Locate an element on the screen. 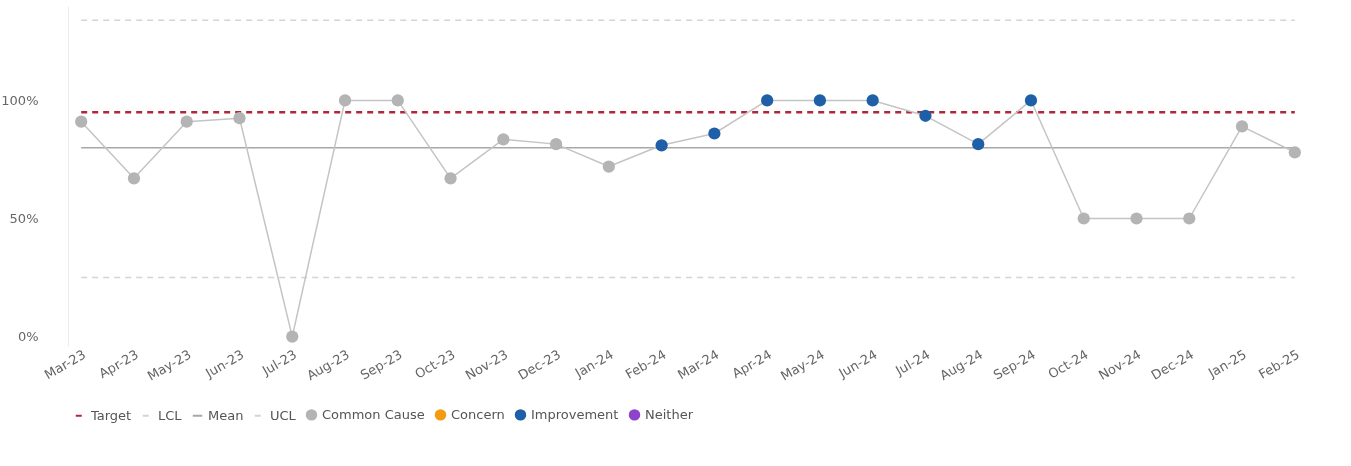 This screenshot has width=1351, height=466. legend-label: Target is located at coordinates (111, 415).